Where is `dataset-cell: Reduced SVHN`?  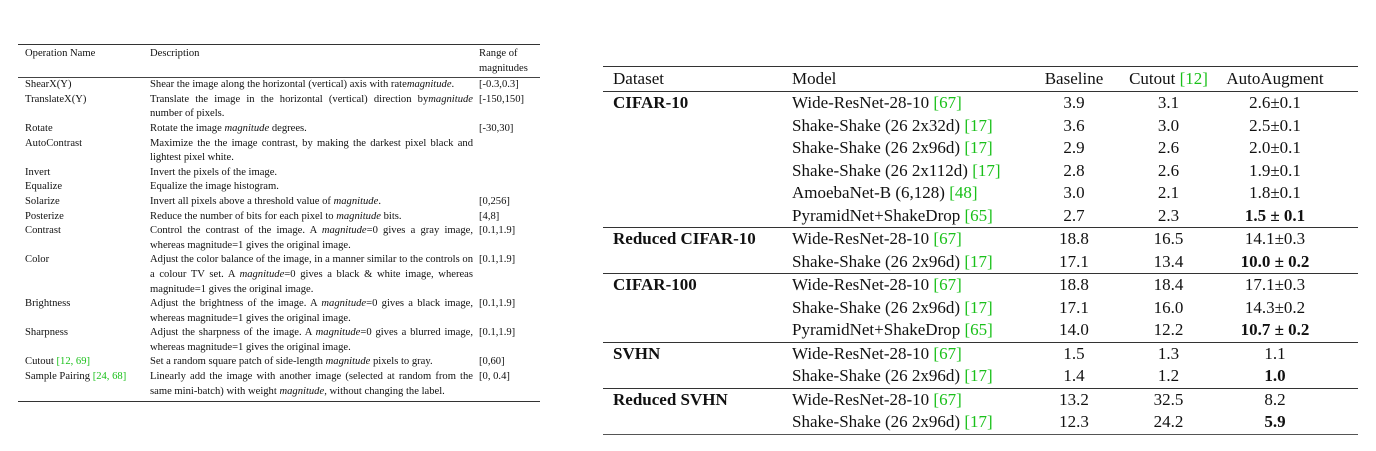
dataset-cell: Reduced SVHN is located at coordinates (670, 399).